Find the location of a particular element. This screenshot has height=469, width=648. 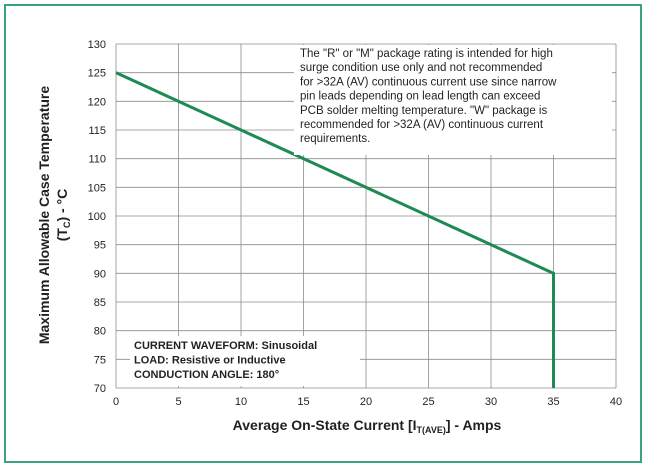

condition-line: CURRENT WAVEFORM: Sinusoidal is located at coordinates (225, 346).